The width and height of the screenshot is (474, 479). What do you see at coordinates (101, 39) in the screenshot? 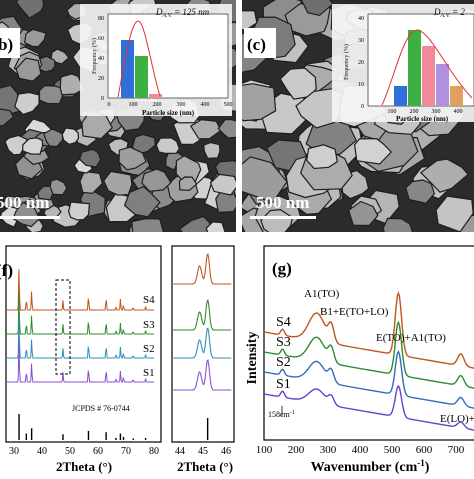
I see `ytick: 60` at bounding box center [101, 39].